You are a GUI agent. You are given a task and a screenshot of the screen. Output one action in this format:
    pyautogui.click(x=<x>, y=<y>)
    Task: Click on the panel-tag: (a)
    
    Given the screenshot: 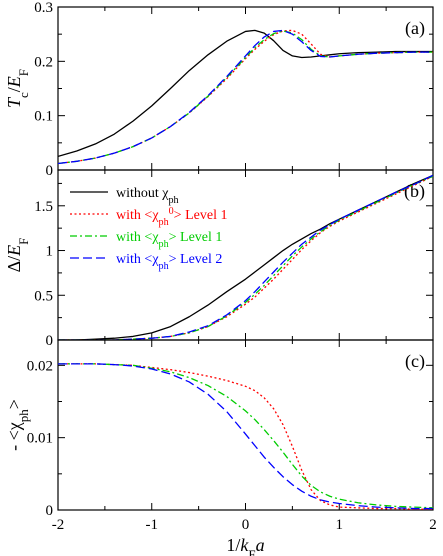 What is the action you would take?
    pyautogui.click(x=415, y=28)
    